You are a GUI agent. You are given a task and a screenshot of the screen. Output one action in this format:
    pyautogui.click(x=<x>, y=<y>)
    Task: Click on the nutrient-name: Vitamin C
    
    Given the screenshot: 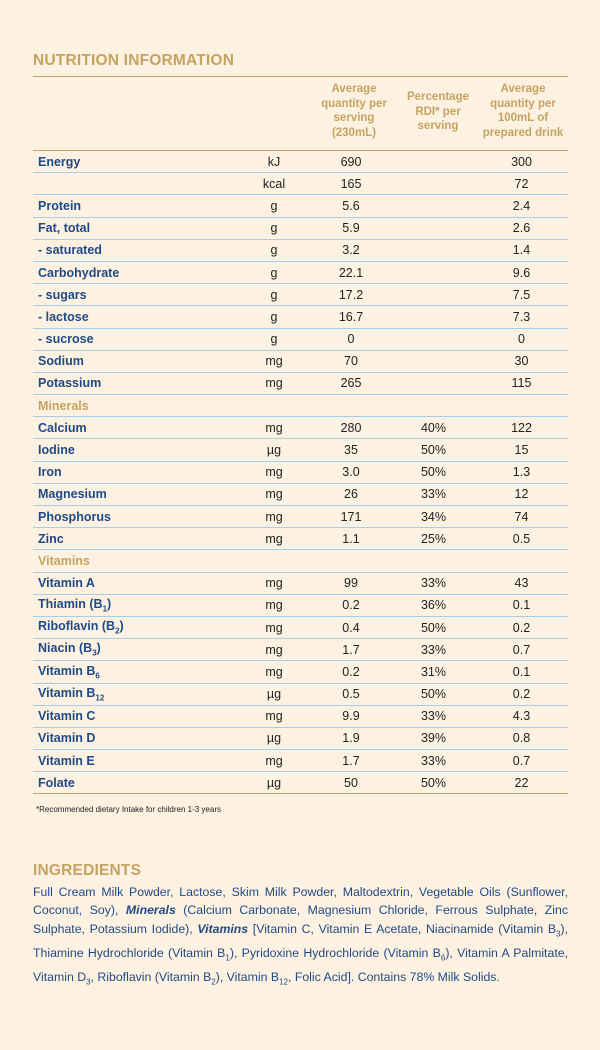 What is the action you would take?
    pyautogui.click(x=135, y=716)
    